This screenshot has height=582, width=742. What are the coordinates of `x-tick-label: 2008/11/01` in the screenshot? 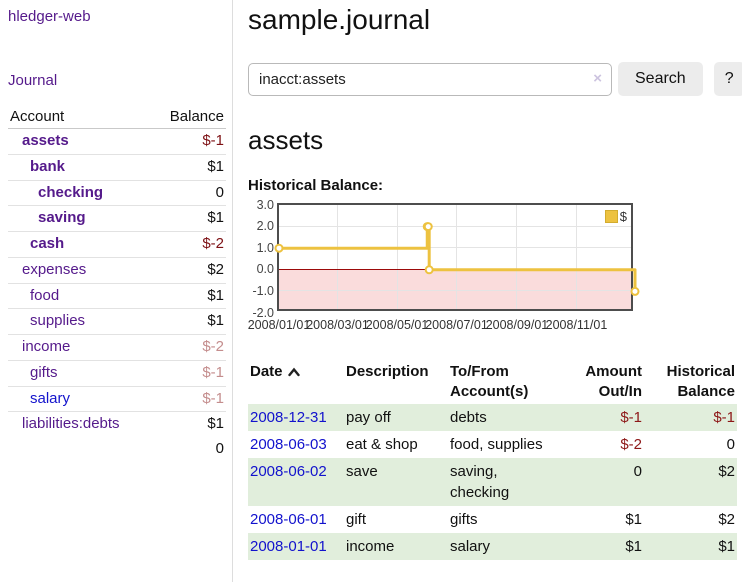 It's located at (576, 324).